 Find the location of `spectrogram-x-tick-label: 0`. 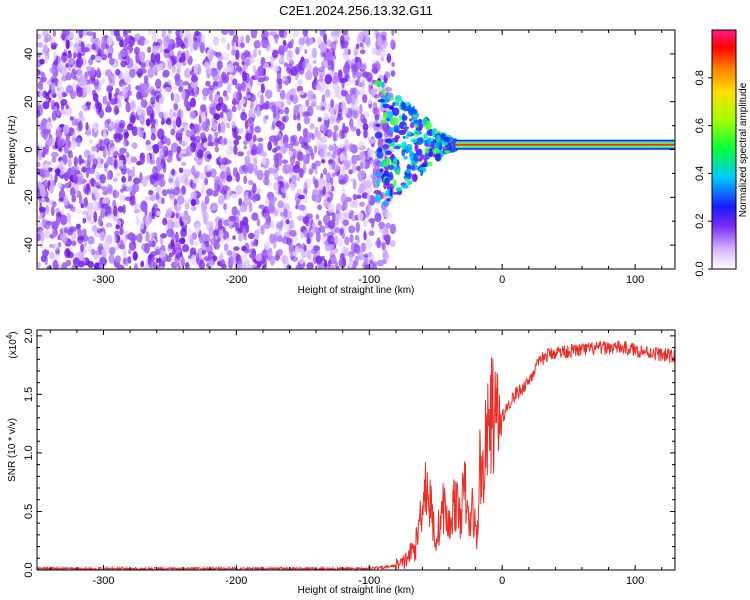

spectrogram-x-tick-label: 0 is located at coordinates (502, 280).